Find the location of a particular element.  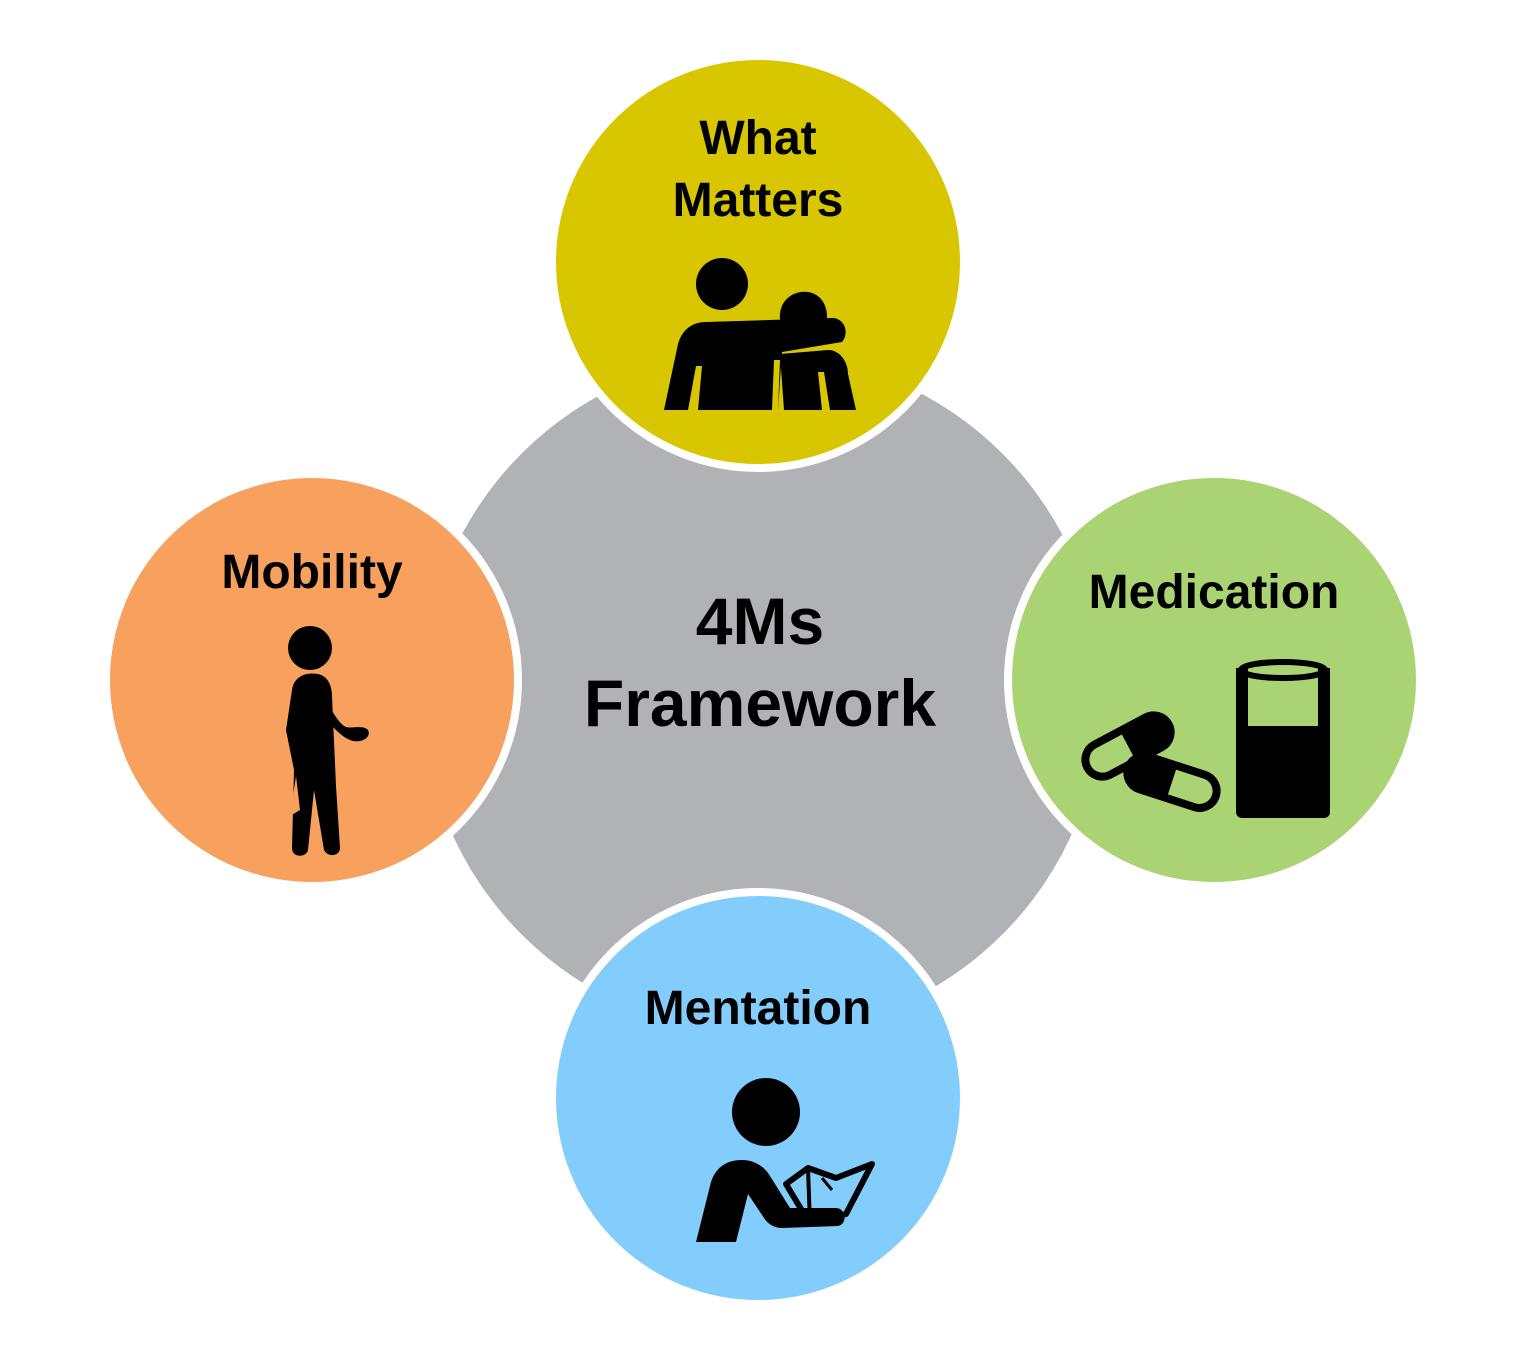

node-mentation: Mentation is located at coordinates (758, 1098).